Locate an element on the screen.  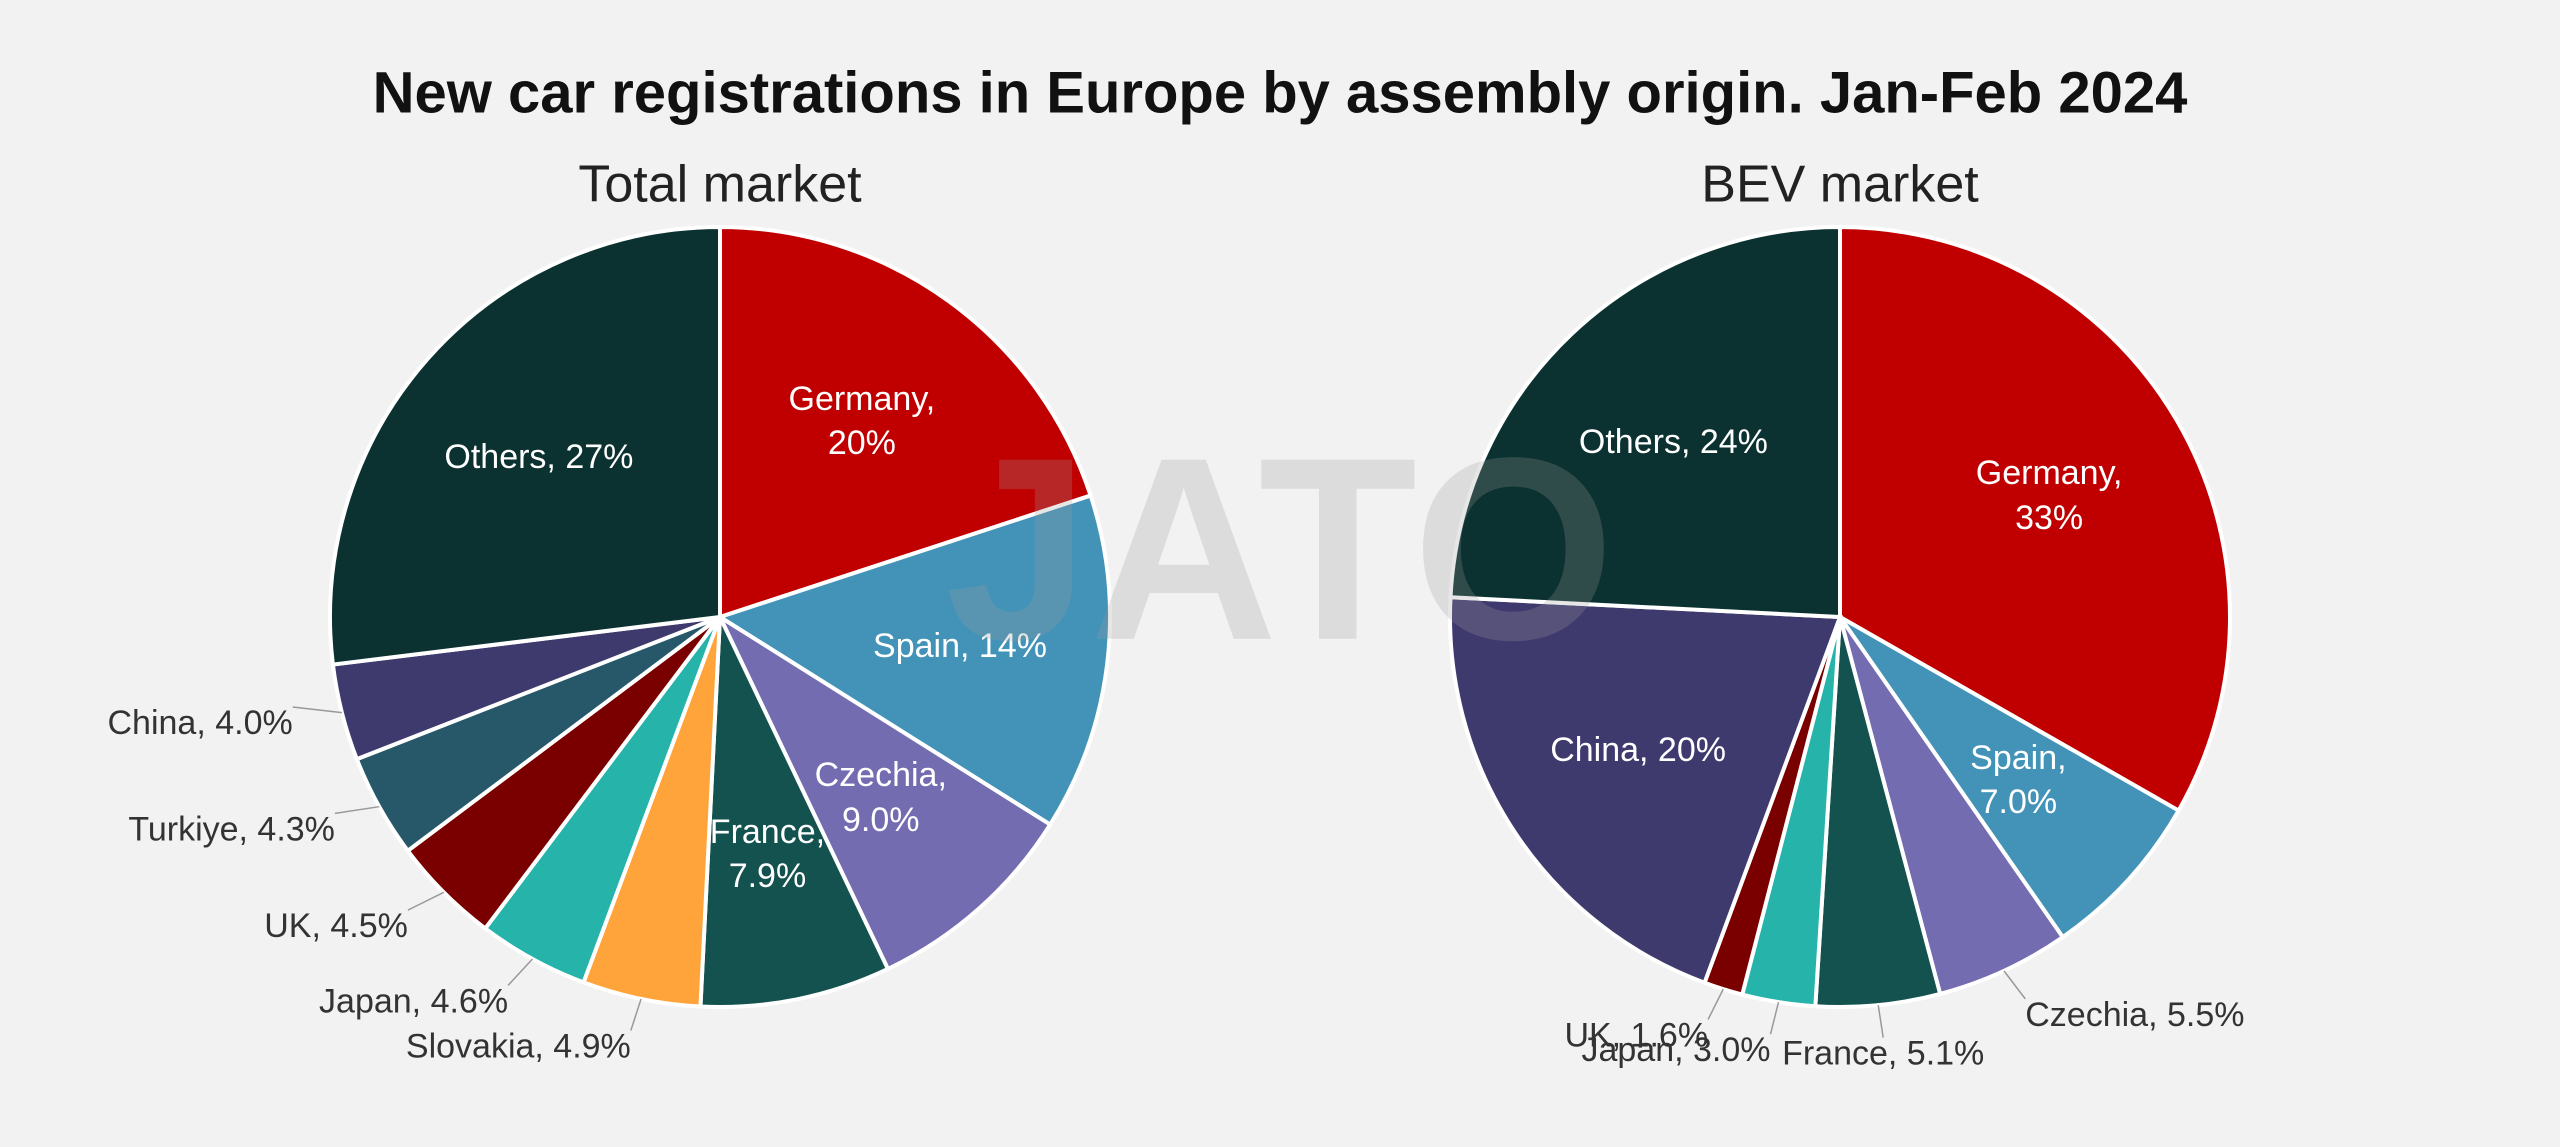
slice-label: Others, 24% is located at coordinates (1673, 441).